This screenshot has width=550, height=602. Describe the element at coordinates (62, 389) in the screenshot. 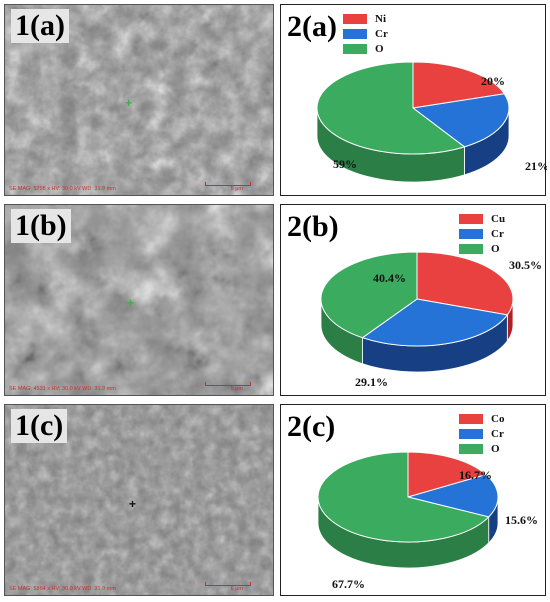

I see `sem-info-bar: SE MAG: 4531 x HV: 30.0 kV WD: 31.9 mm` at that location.